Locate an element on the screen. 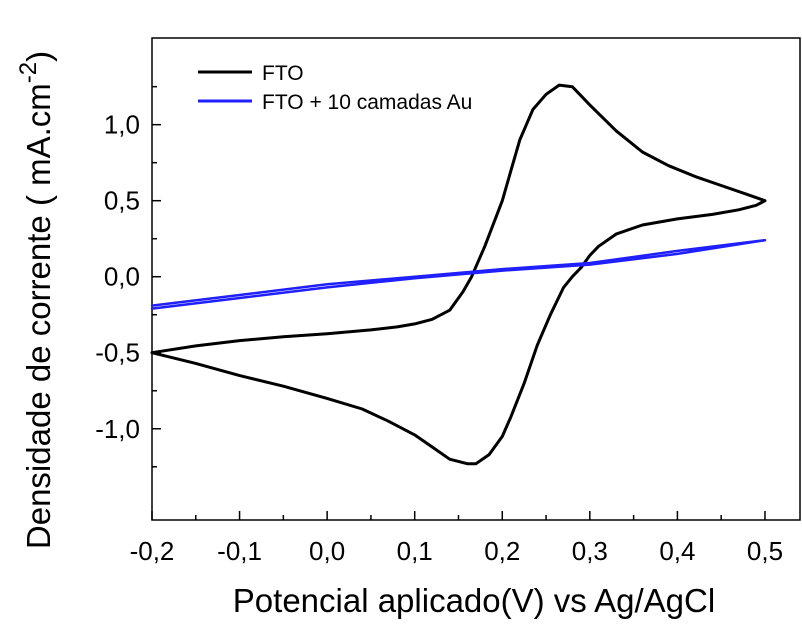 The width and height of the screenshot is (802, 626). y-axis-title: Densidade de corrente ( mA.cm-2) is located at coordinates (36, 300).